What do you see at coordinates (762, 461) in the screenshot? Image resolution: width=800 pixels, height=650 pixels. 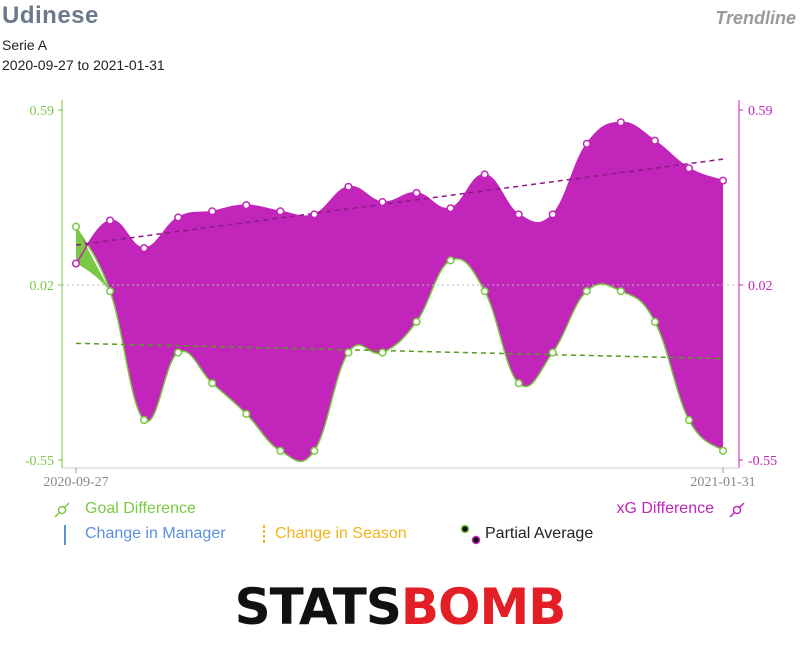 I see `right-tick-label: -0.55` at bounding box center [762, 461].